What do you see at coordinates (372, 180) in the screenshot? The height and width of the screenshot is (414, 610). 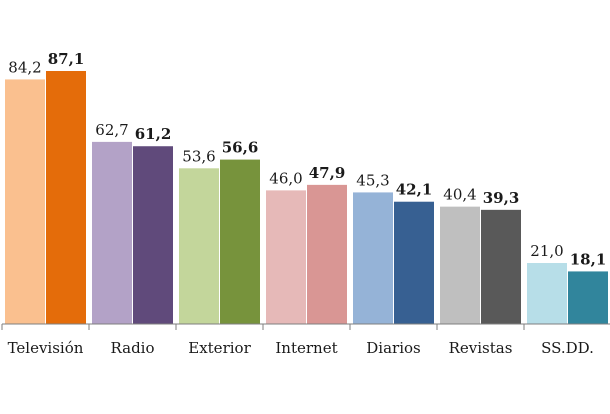 I see `data-label: 45,3` at bounding box center [372, 180].